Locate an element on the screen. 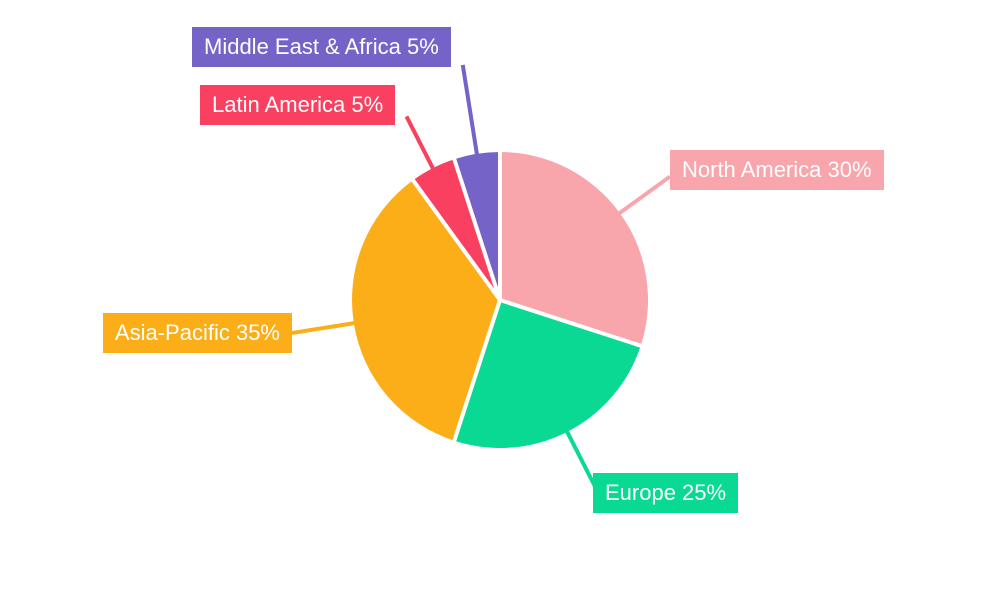  pie-slice-north-america is located at coordinates (574, 249).